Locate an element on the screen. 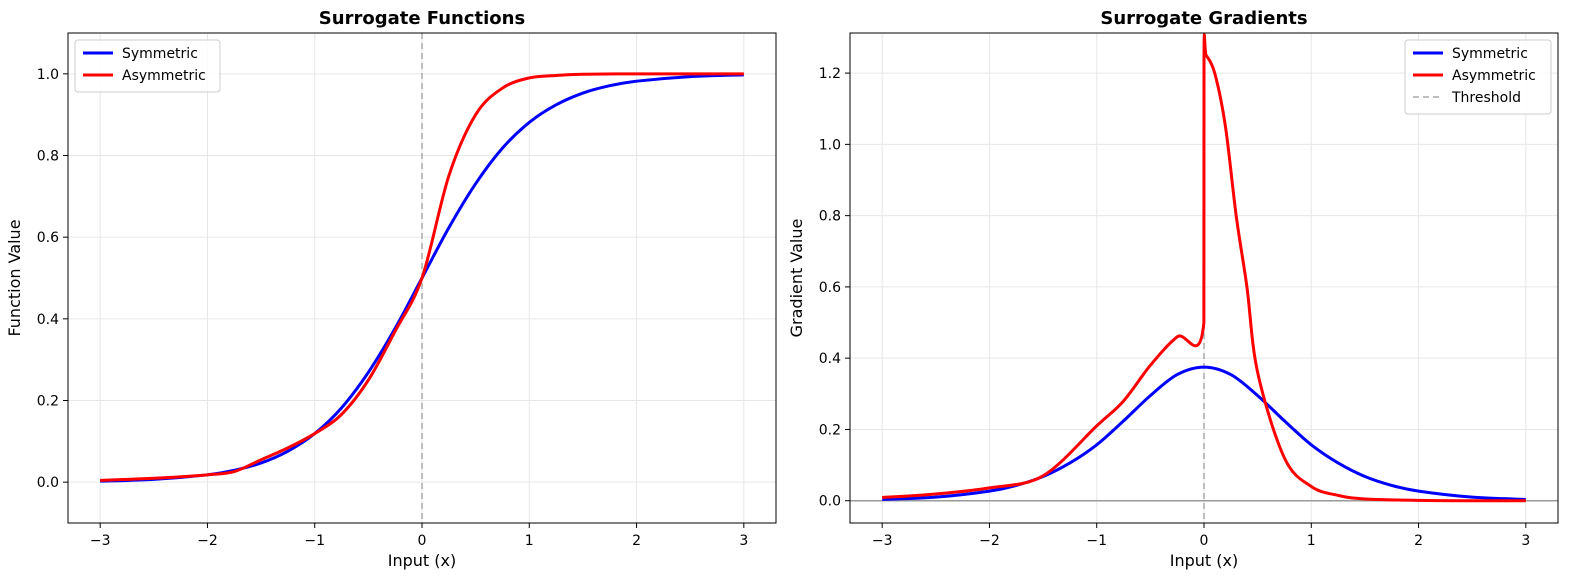 The width and height of the screenshot is (1587, 587). y-ticks: 0.0 0.2 0.4 0.6 0.8 1.0 1.2 is located at coordinates (834, 288).